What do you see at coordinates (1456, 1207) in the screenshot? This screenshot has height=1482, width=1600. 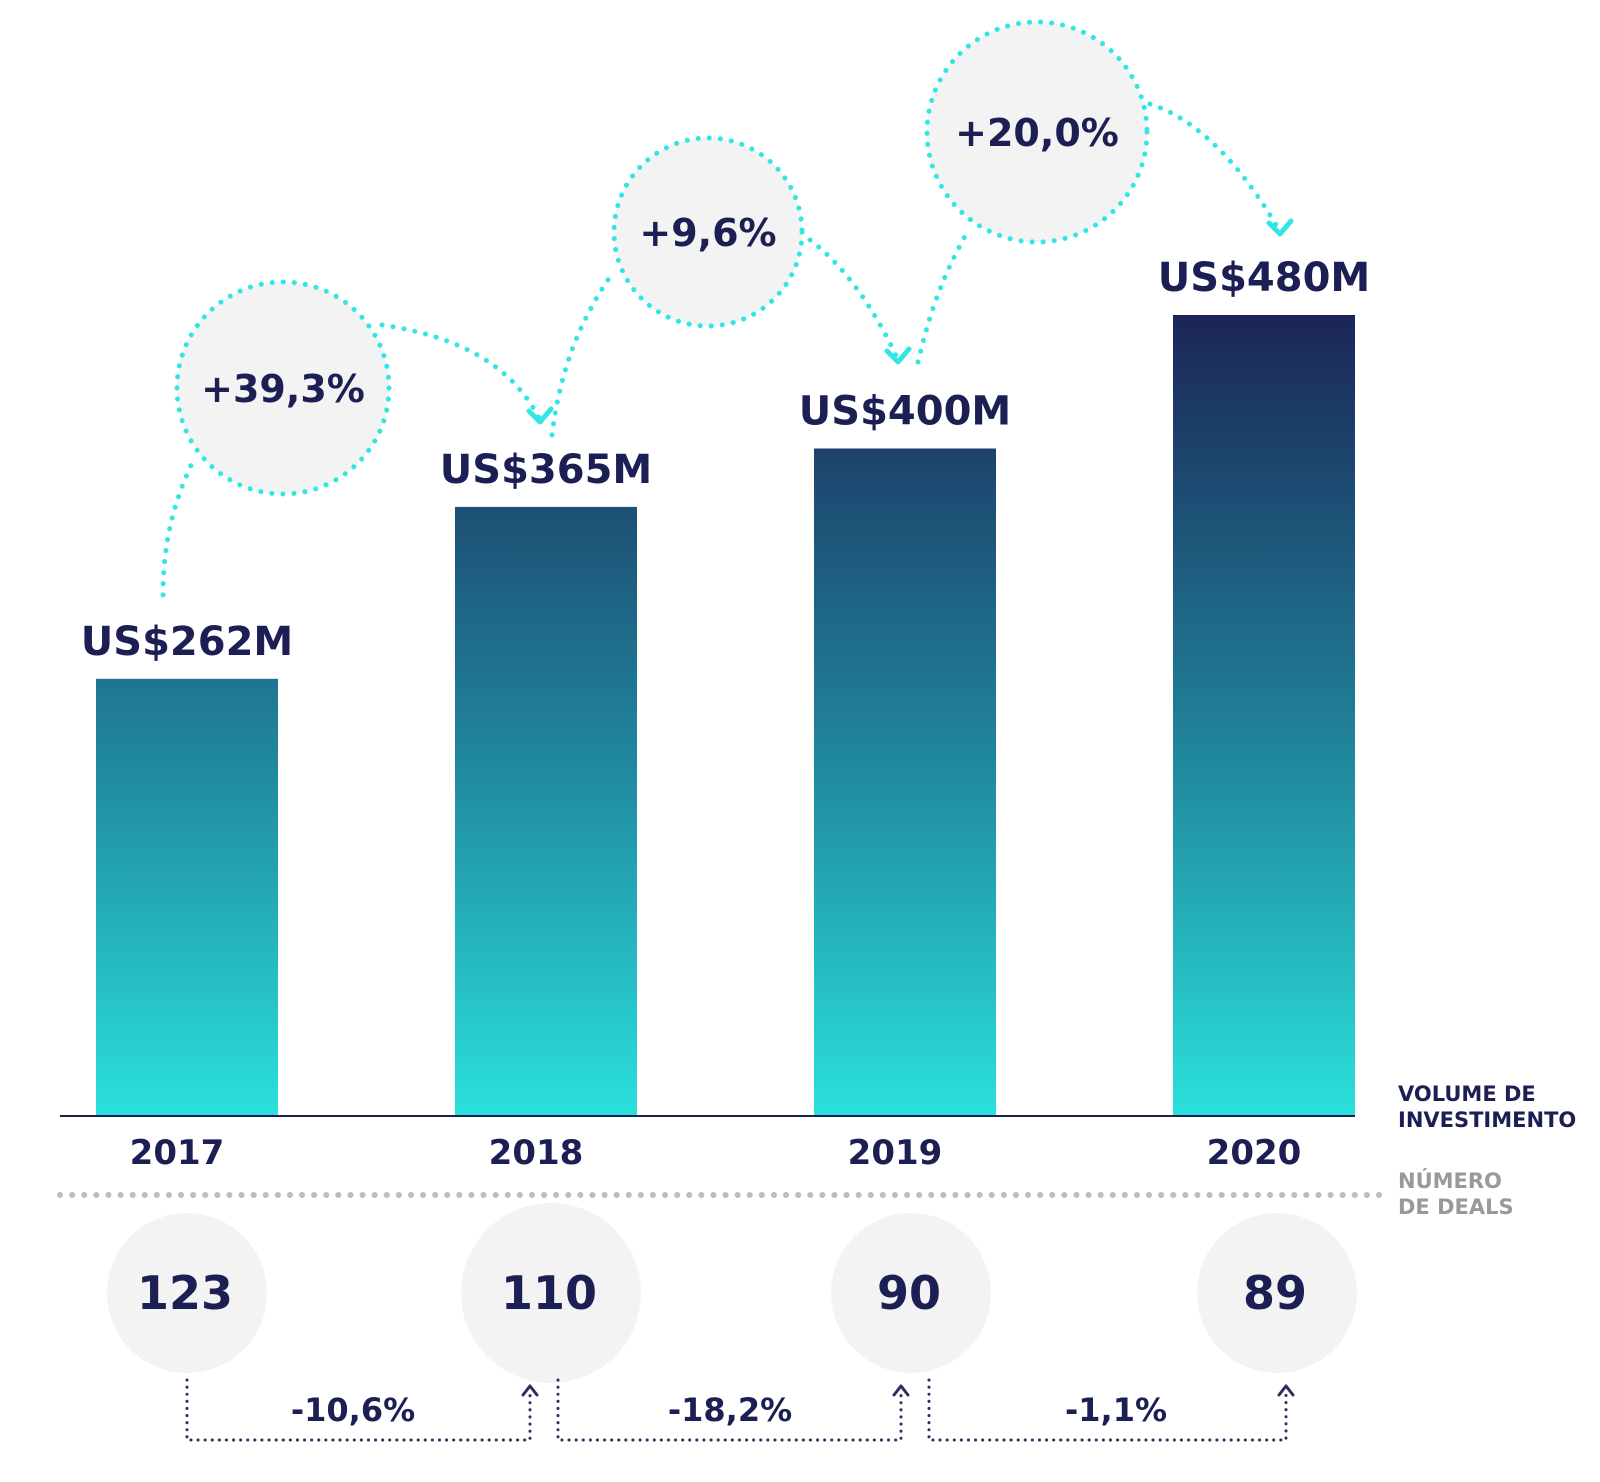 I see `deals-title-line2: DE DEALS` at bounding box center [1456, 1207].